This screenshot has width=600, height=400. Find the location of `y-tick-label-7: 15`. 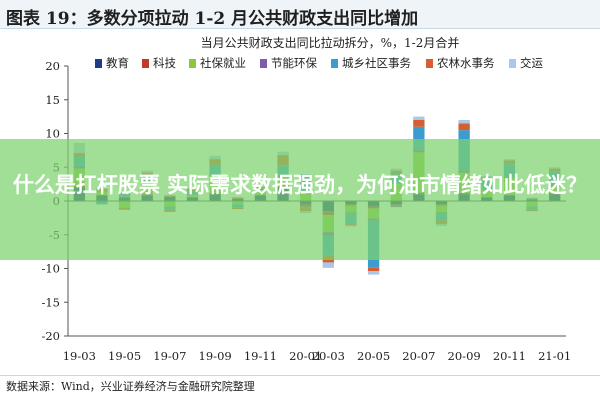

y-tick-label-7: 15 is located at coordinates (52, 100).